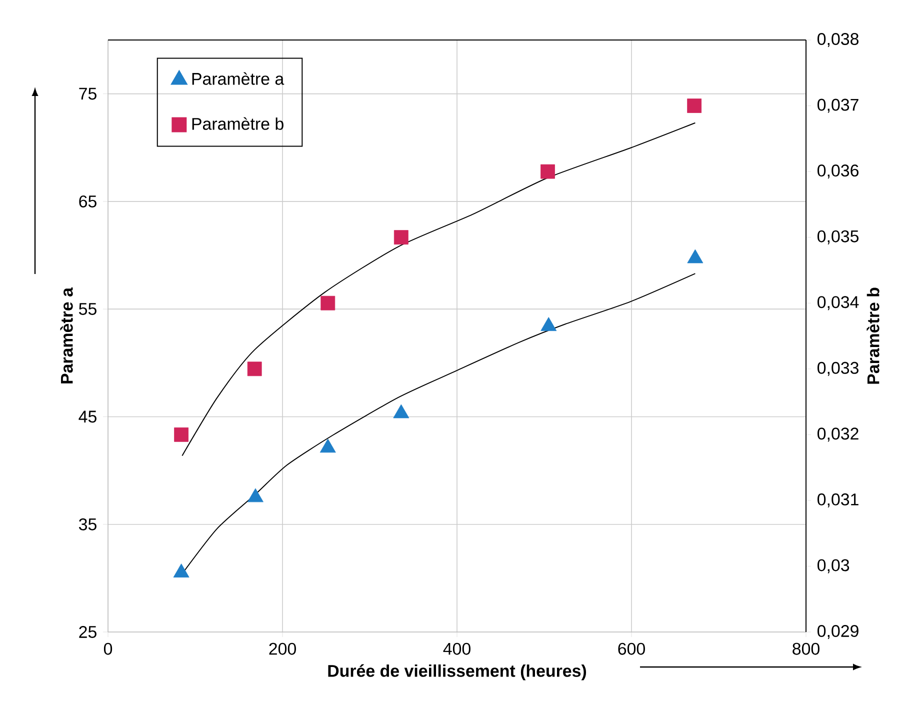 This screenshot has height=719, width=917. What do you see at coordinates (87, 416) in the screenshot?
I see `y-tick-label: 45` at bounding box center [87, 416].